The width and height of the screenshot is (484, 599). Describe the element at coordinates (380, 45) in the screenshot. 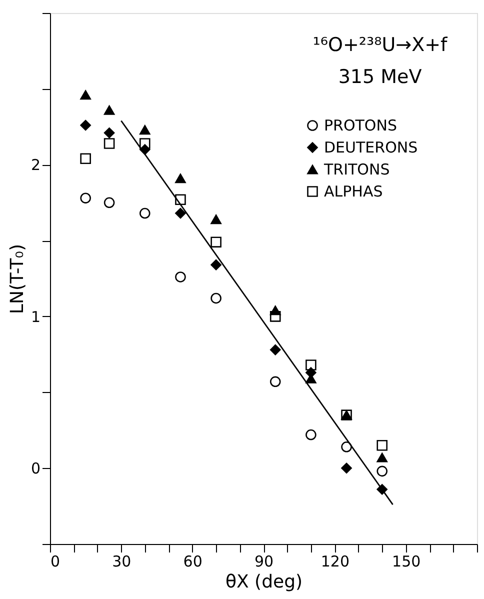

I see `annotation: ¹⁶O+²³⁸U→X+f` at that location.